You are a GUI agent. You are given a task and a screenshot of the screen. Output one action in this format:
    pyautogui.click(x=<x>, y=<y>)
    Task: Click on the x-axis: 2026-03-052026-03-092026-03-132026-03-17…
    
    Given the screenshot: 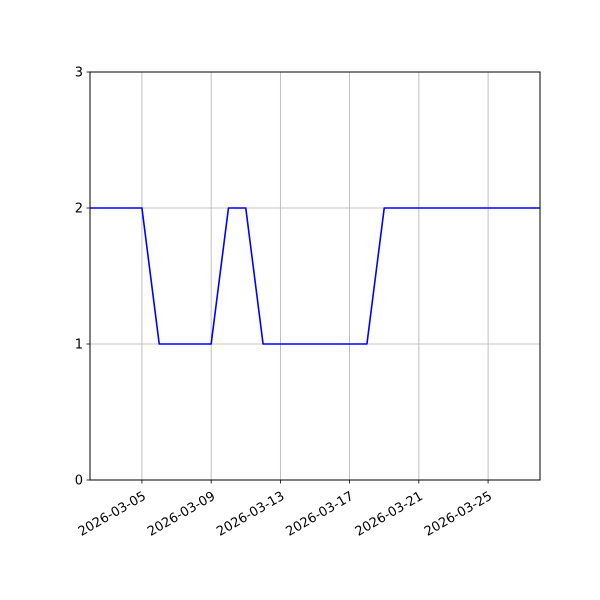 What is the action you would take?
    pyautogui.click(x=285, y=510)
    